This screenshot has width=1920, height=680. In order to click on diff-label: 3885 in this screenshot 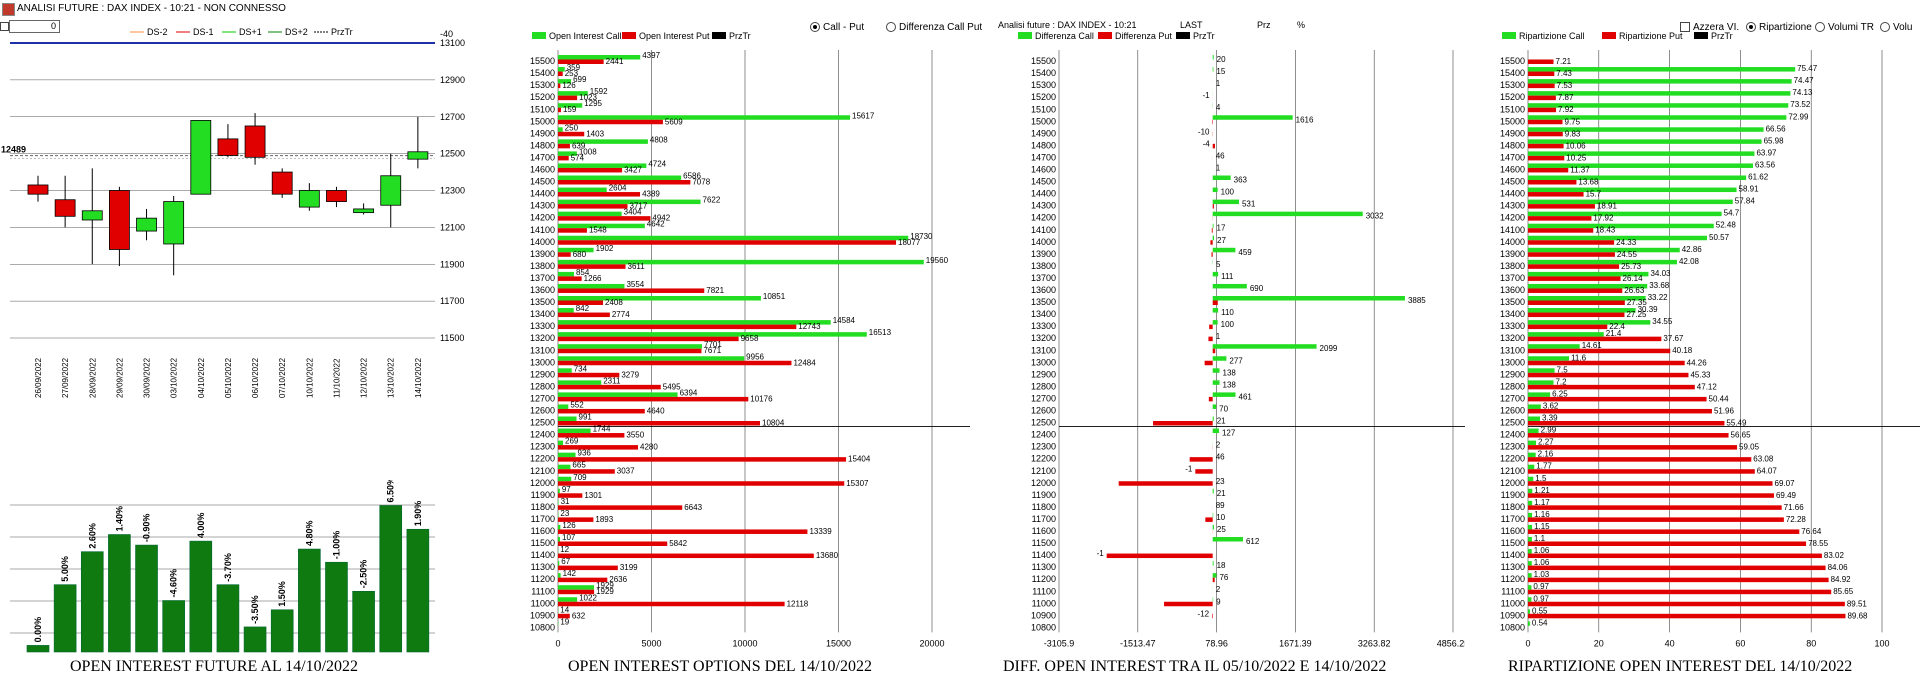, I will do `click(1417, 300)`.